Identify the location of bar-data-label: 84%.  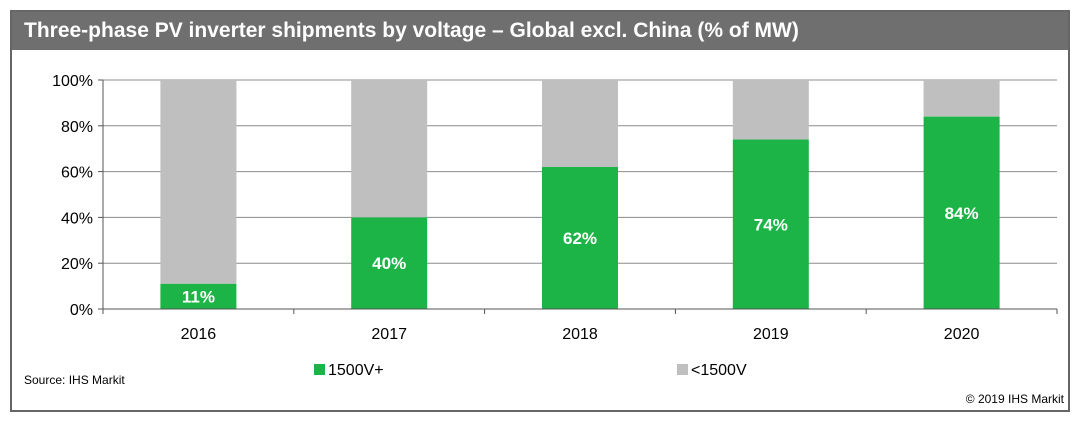
(962, 213).